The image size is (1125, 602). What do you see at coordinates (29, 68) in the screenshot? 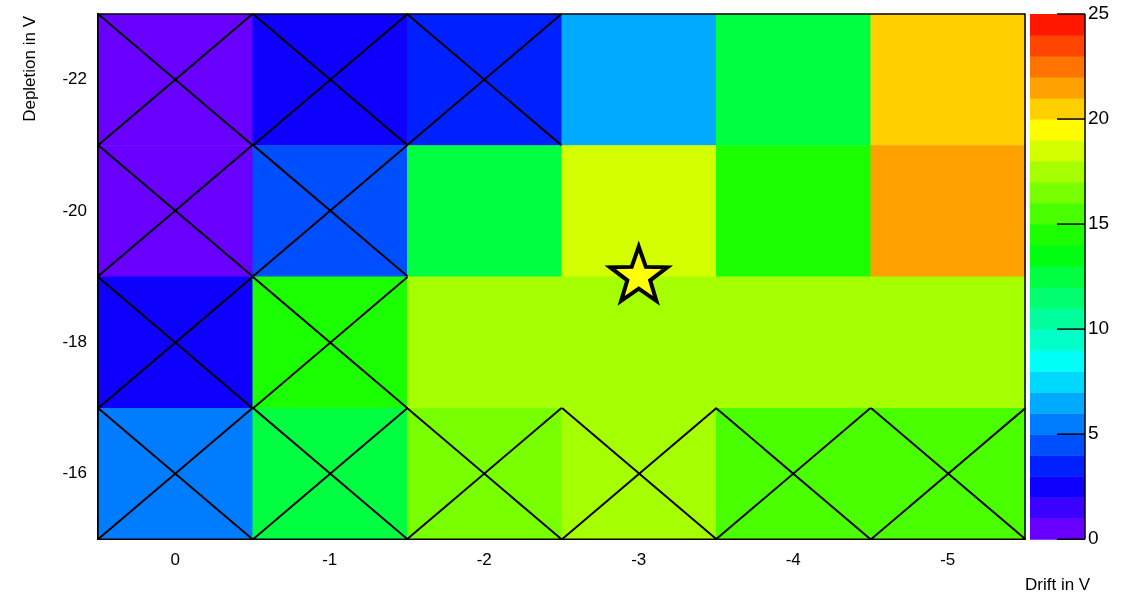
I see `y-axis-title: Depletion in V` at bounding box center [29, 68].